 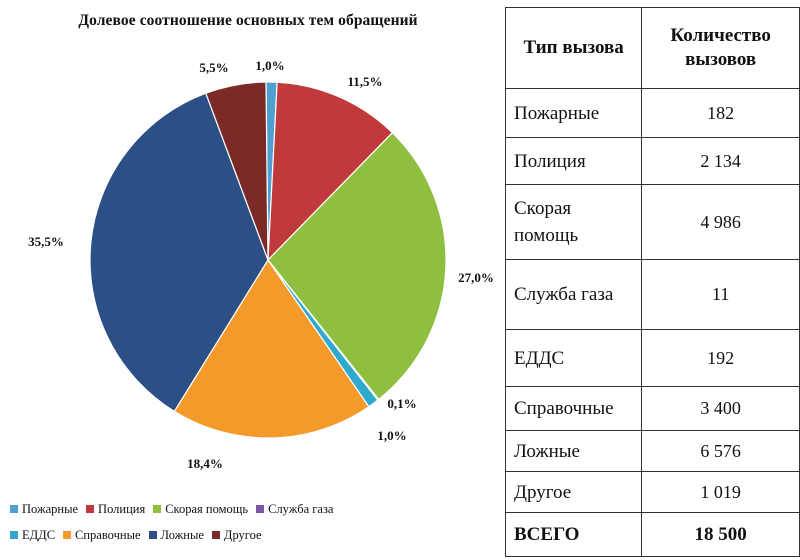 I want to click on slice-data-label: 35,5%, so click(x=46, y=241).